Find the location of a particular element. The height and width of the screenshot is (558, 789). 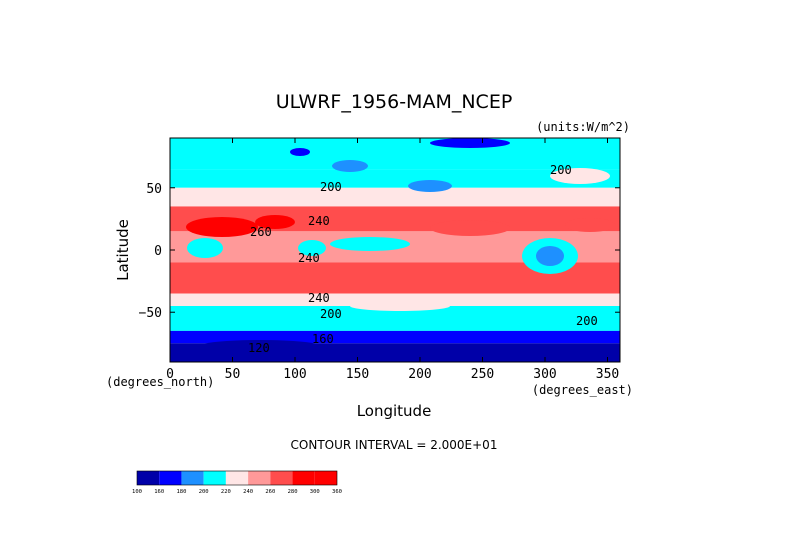

x-tick-label: 200 is located at coordinates (419, 374).